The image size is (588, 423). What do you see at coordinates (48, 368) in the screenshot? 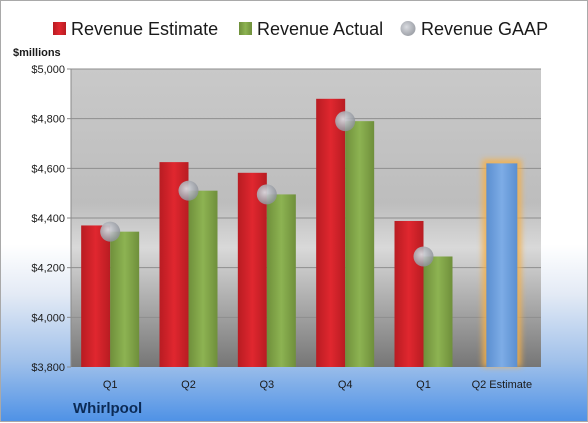
I see `y-tick-label: $3,800` at bounding box center [48, 368].